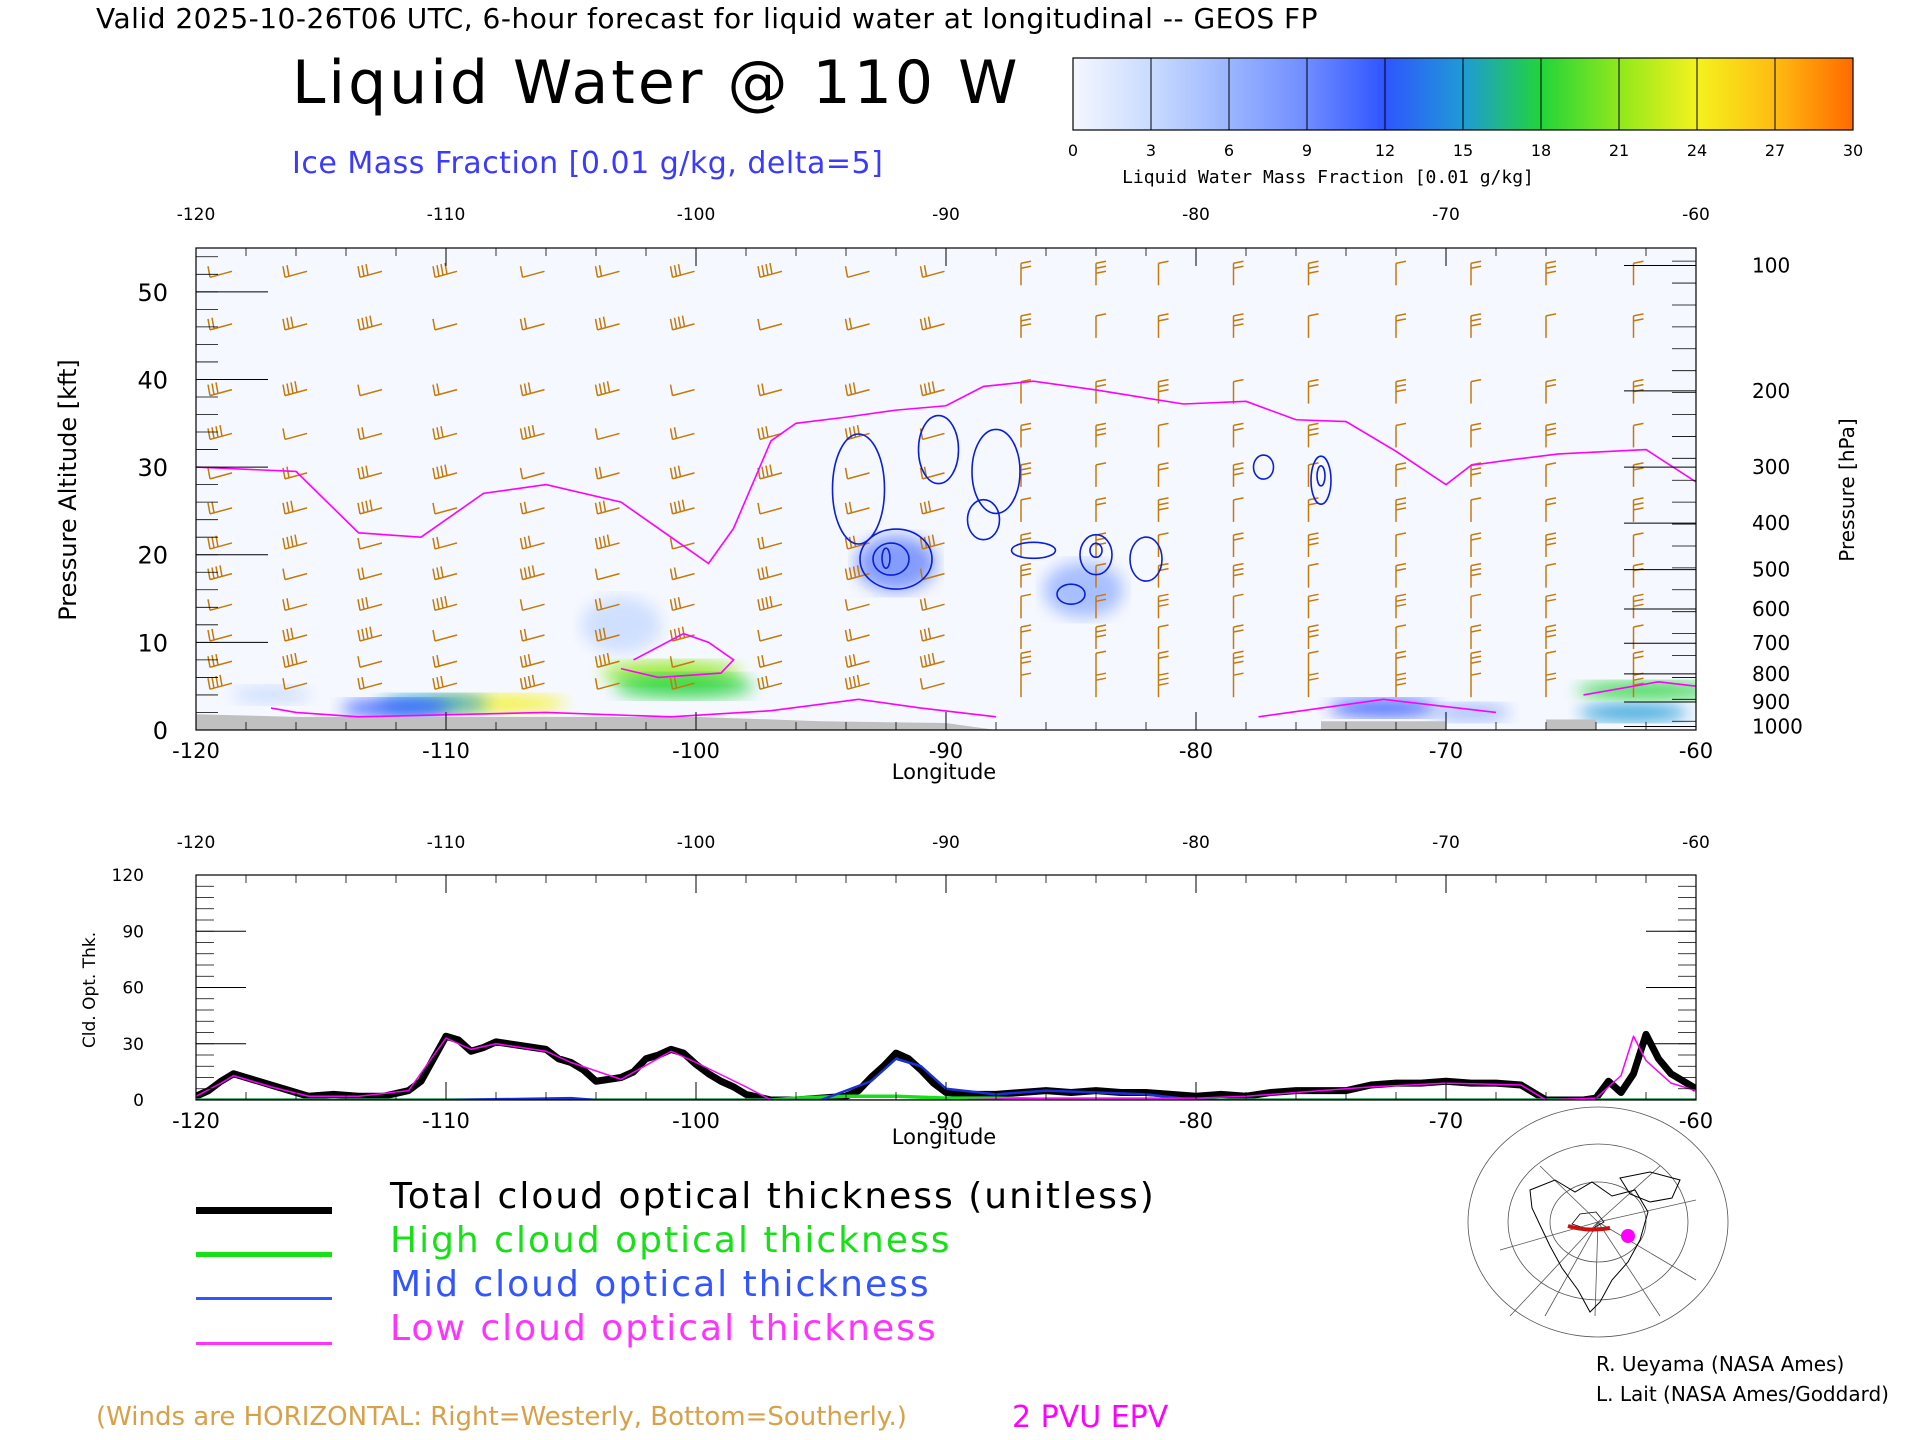 The image size is (1920, 1440). I want to click on bottom-x-tick-label-top: -120, so click(196, 843).